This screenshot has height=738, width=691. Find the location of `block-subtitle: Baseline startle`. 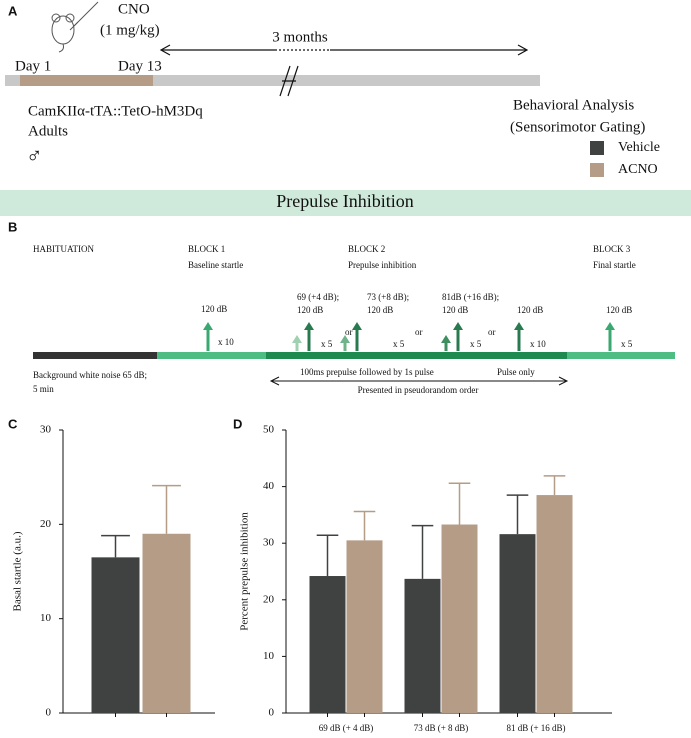

block-subtitle: Baseline startle is located at coordinates (215, 265).